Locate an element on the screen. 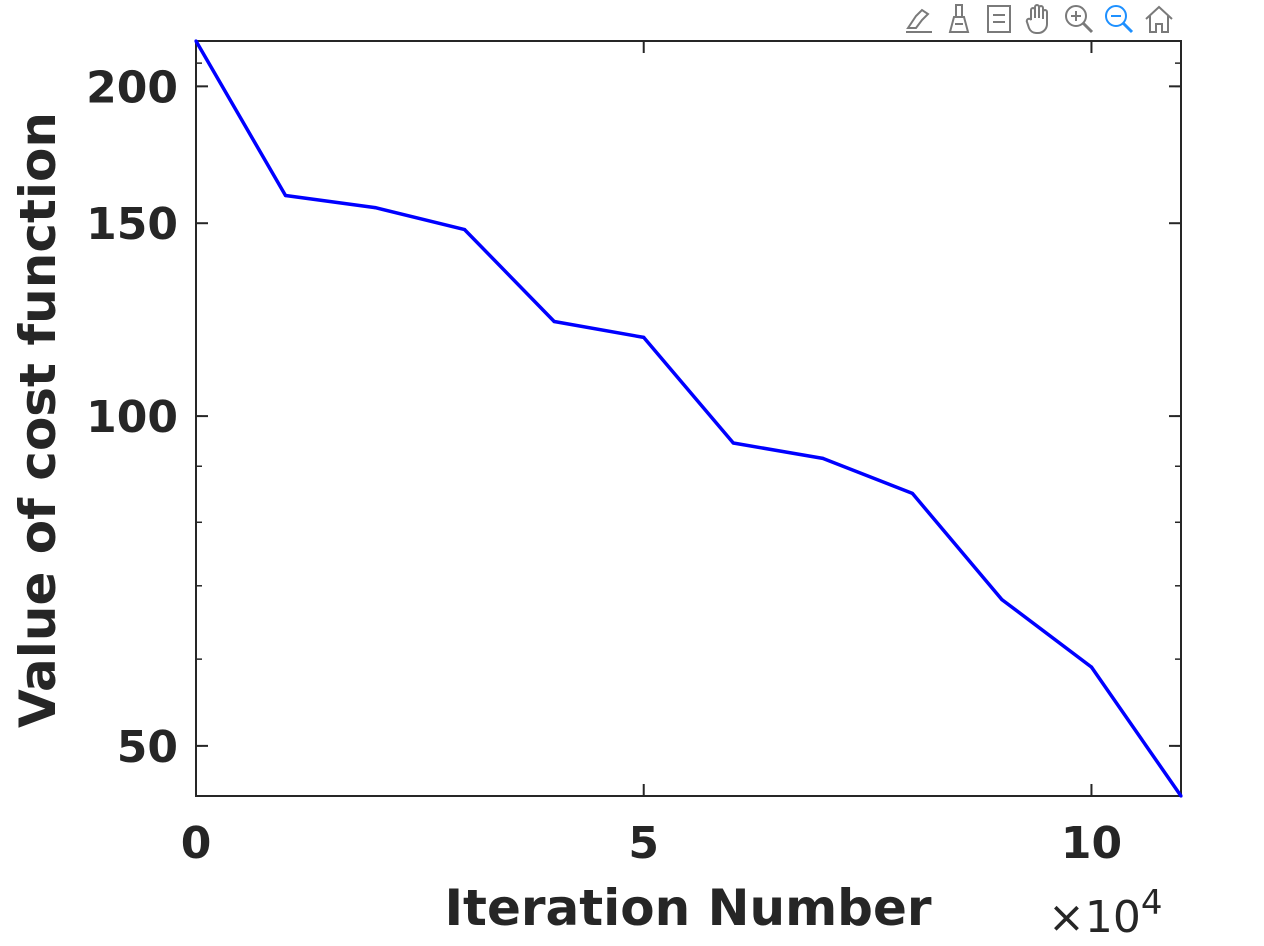 The width and height of the screenshot is (1264, 946). x-axis-label: Iteration Number is located at coordinates (687, 908).